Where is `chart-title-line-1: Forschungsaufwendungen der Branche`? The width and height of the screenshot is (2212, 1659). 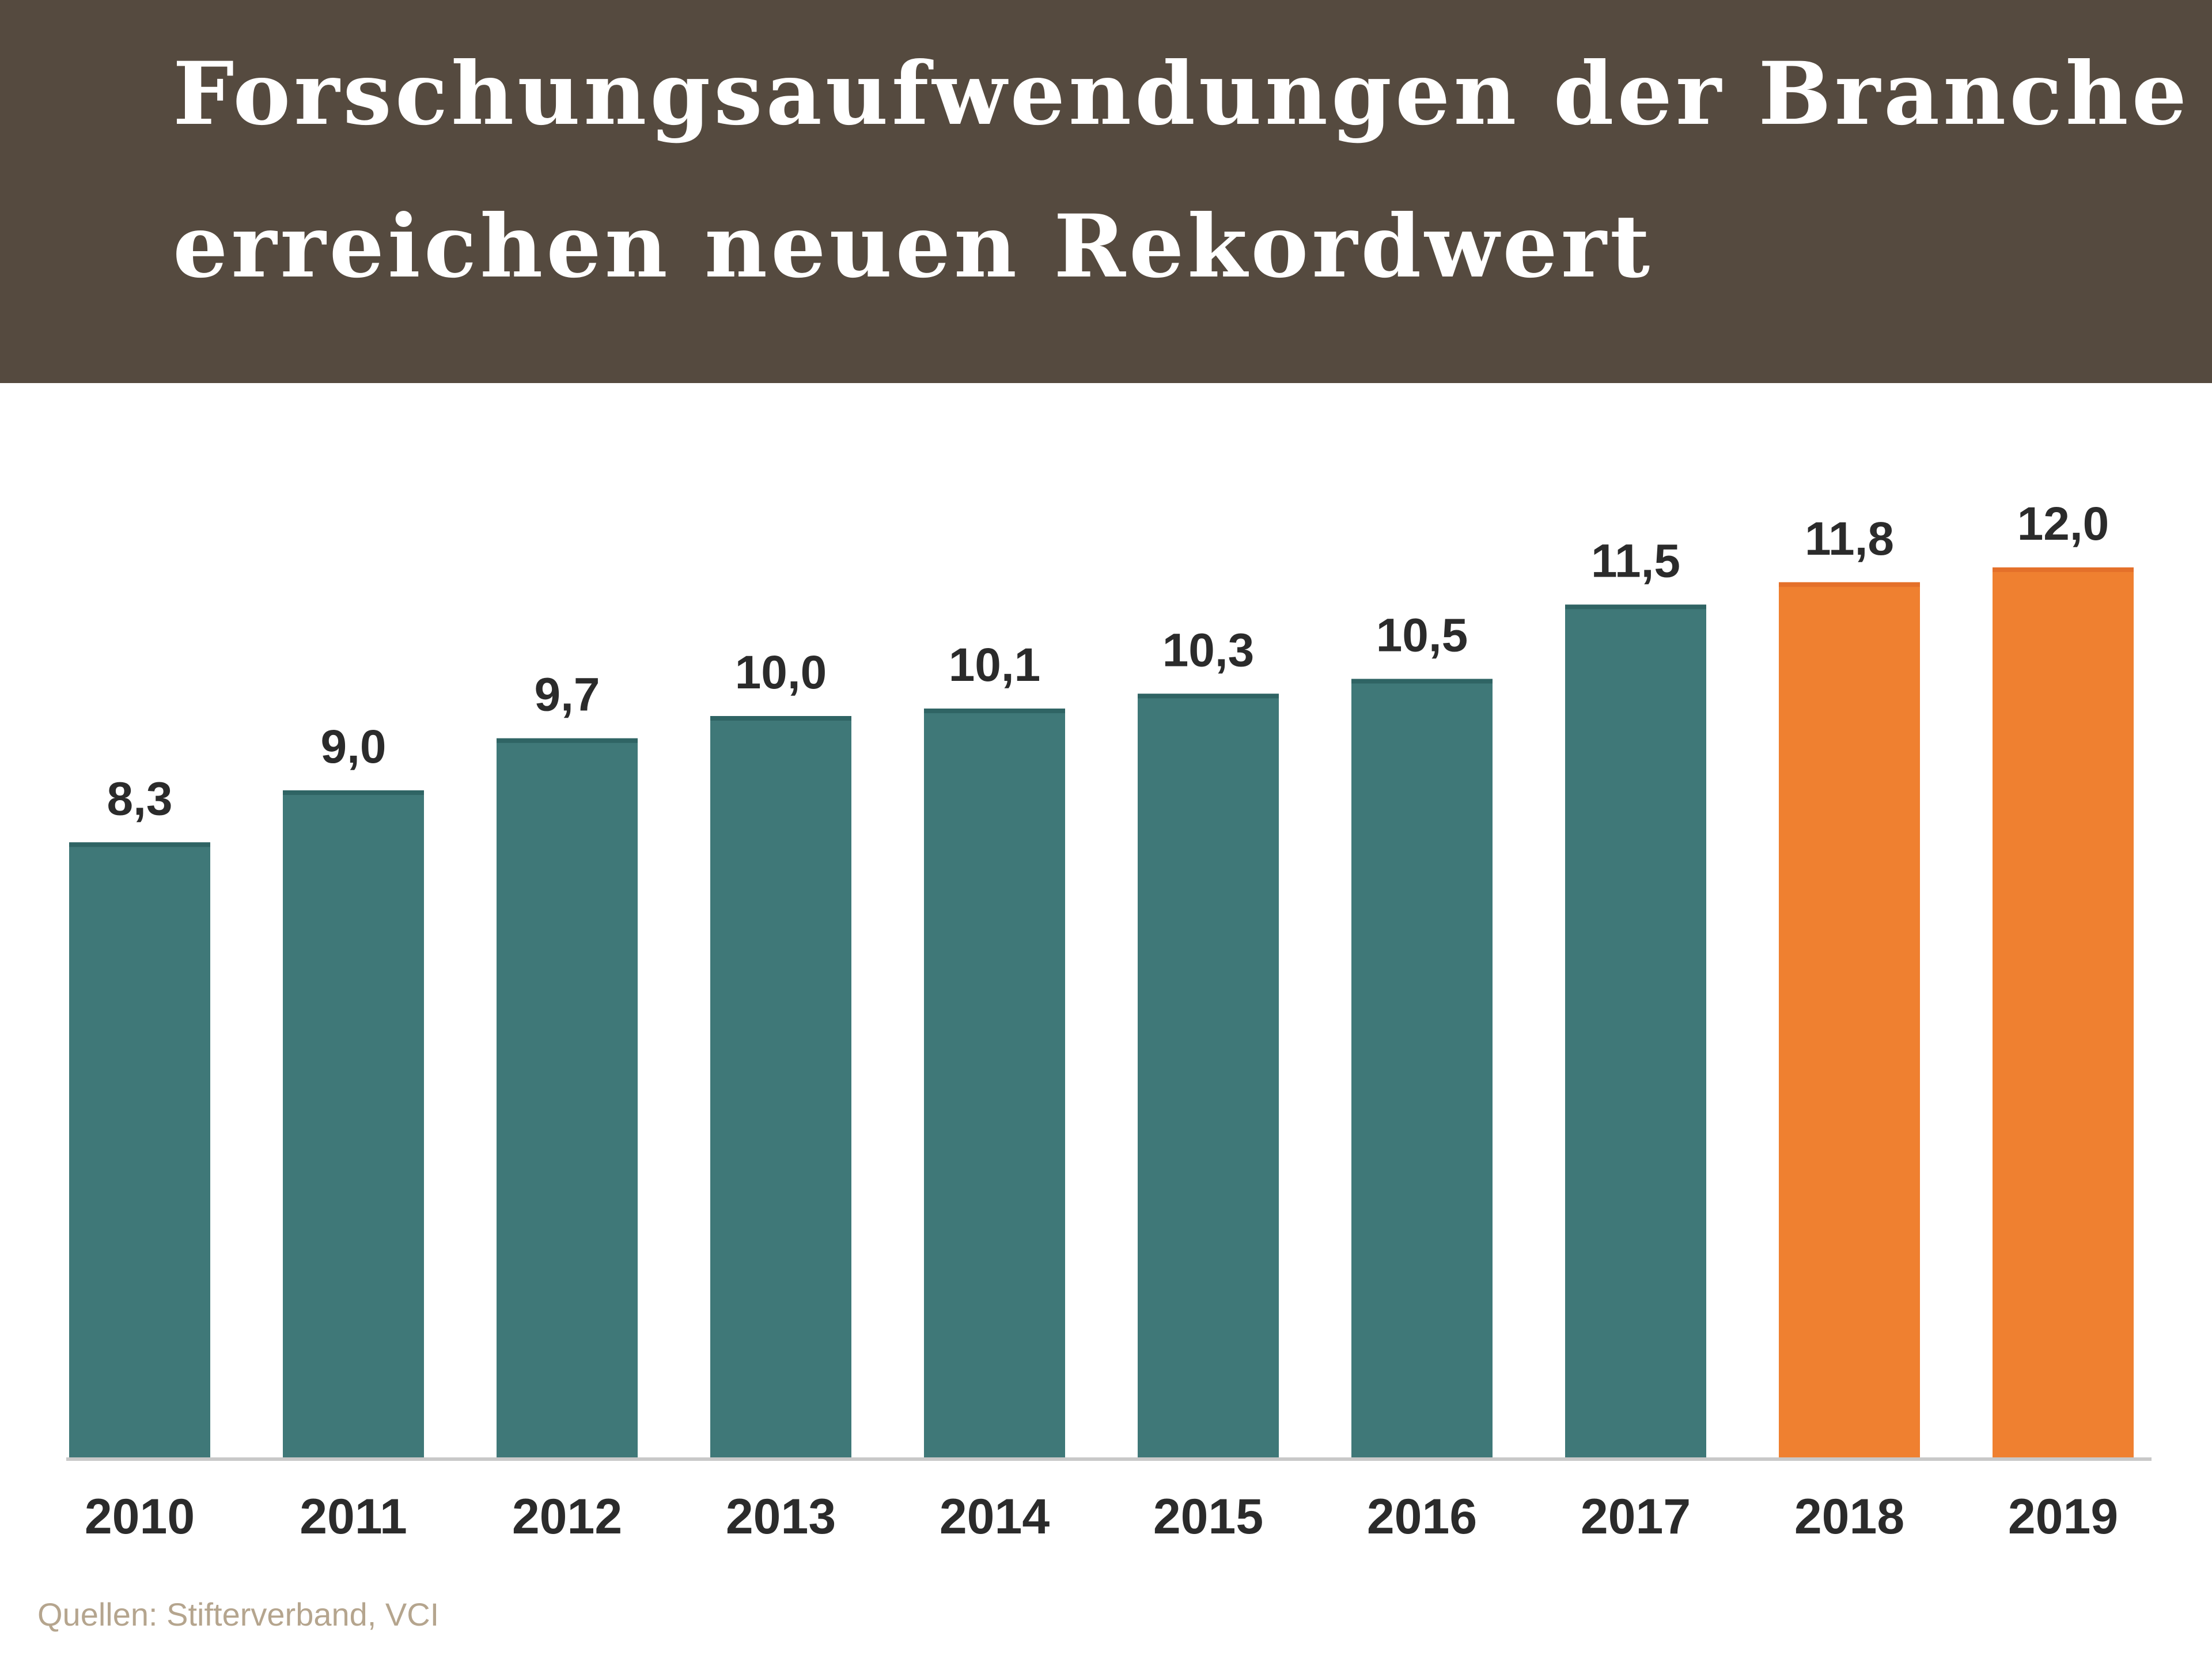 chart-title-line-1: Forschungsaufwendungen der Branche is located at coordinates (1182, 94).